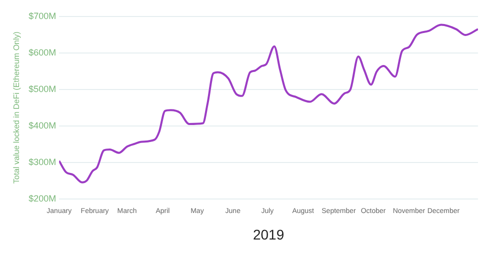  I want to click on y-tick-label: $300M, so click(42, 161).